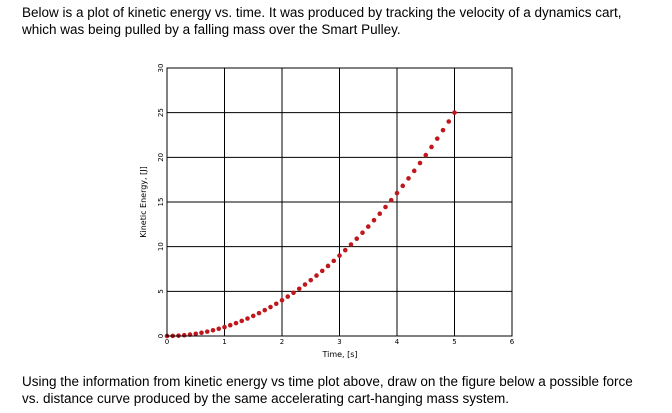  Describe the element at coordinates (161, 336) in the screenshot. I see `y-tick-label: 0` at that location.